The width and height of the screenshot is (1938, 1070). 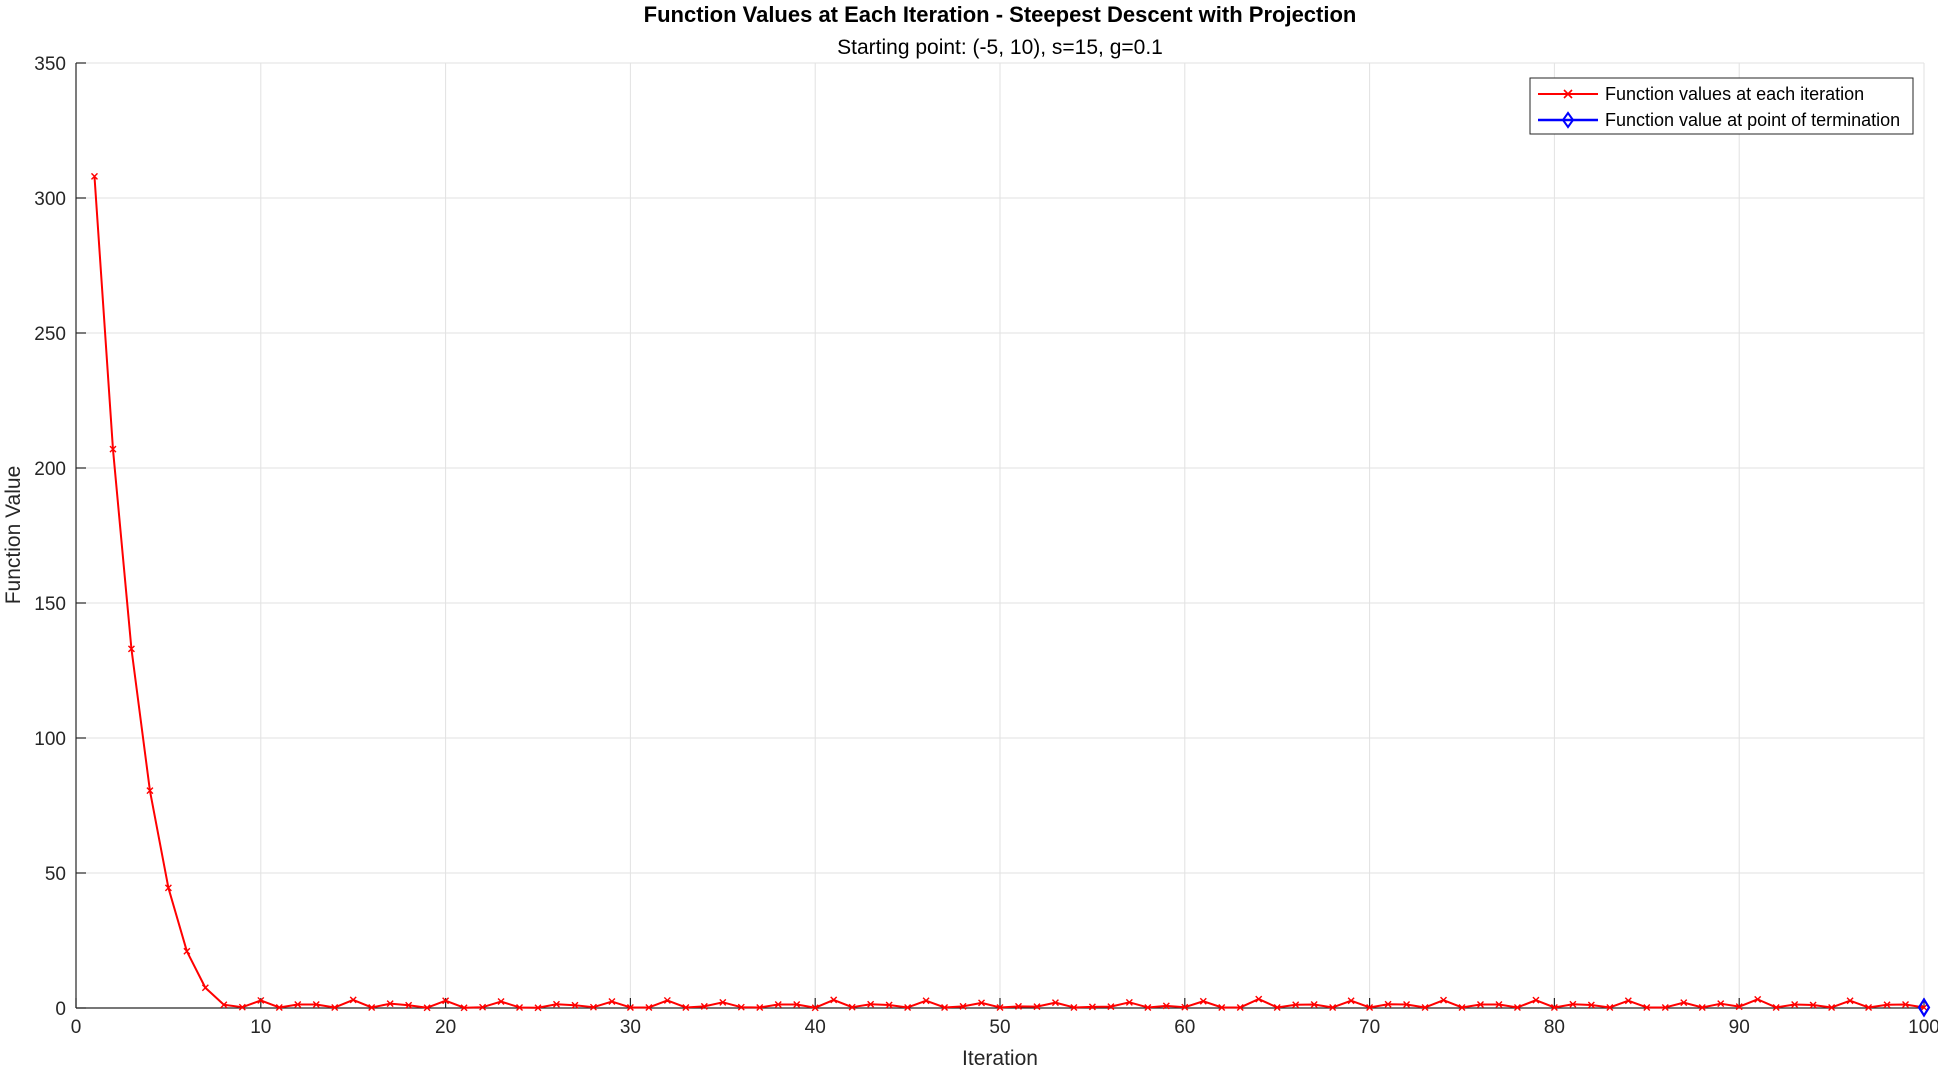 What do you see at coordinates (260, 1027) in the screenshot?
I see `x-tick-label: 10` at bounding box center [260, 1027].